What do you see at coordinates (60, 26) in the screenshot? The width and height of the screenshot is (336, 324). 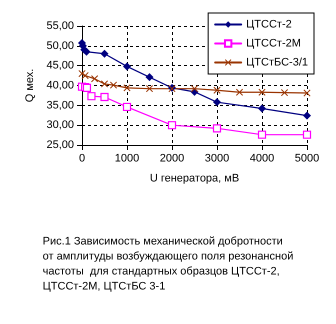 I see `y-tick-label: 55,00` at bounding box center [60, 26].